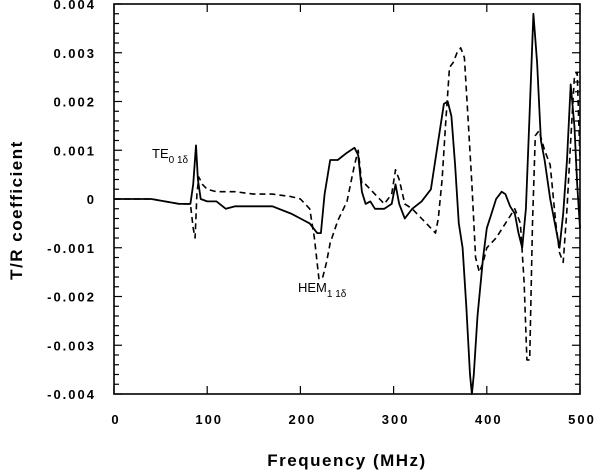 The height and width of the screenshot is (474, 600). Describe the element at coordinates (396, 419) in the screenshot. I see `x-tick-label: 300` at that location.